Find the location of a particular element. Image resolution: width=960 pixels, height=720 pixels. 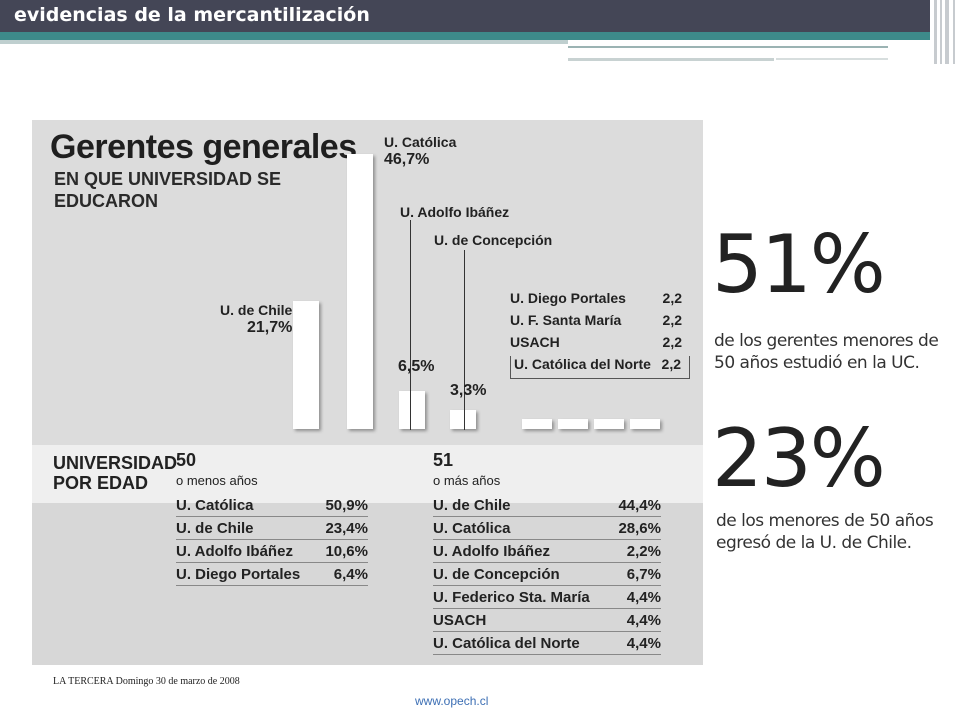

bar-label-name: U. de Chile is located at coordinates (256, 310).